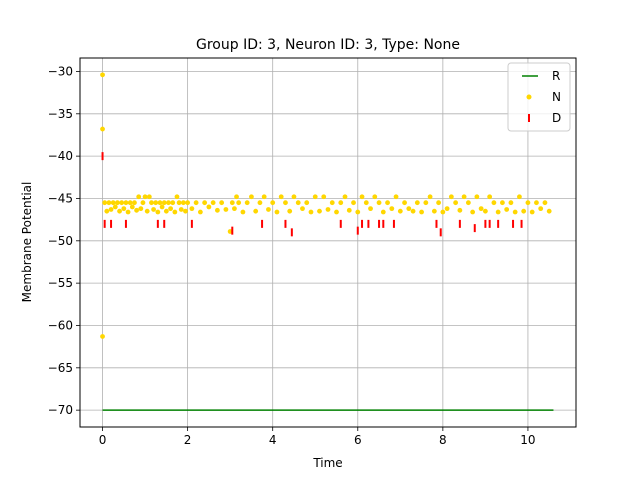 This screenshot has width=640, height=480. Describe the element at coordinates (539, 97) in the screenshot. I see `legend-box` at that location.